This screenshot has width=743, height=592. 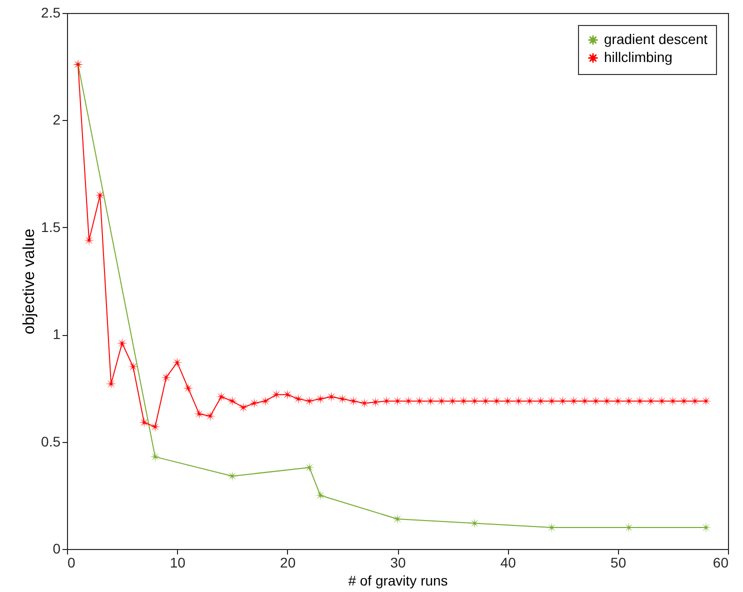 I want to click on x-tick-label: 50, so click(x=618, y=562).